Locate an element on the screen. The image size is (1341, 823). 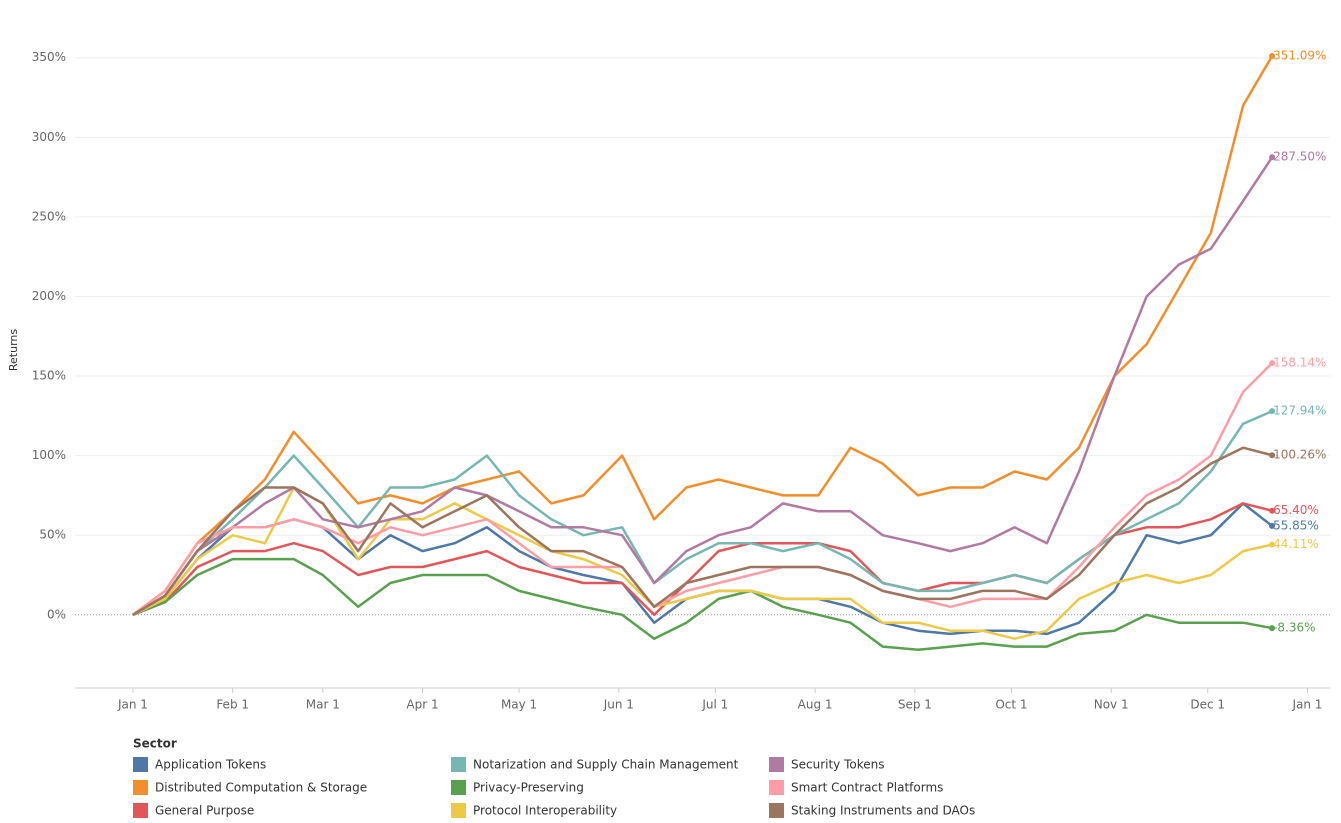
y-tick-label: 200% is located at coordinates (49, 296).